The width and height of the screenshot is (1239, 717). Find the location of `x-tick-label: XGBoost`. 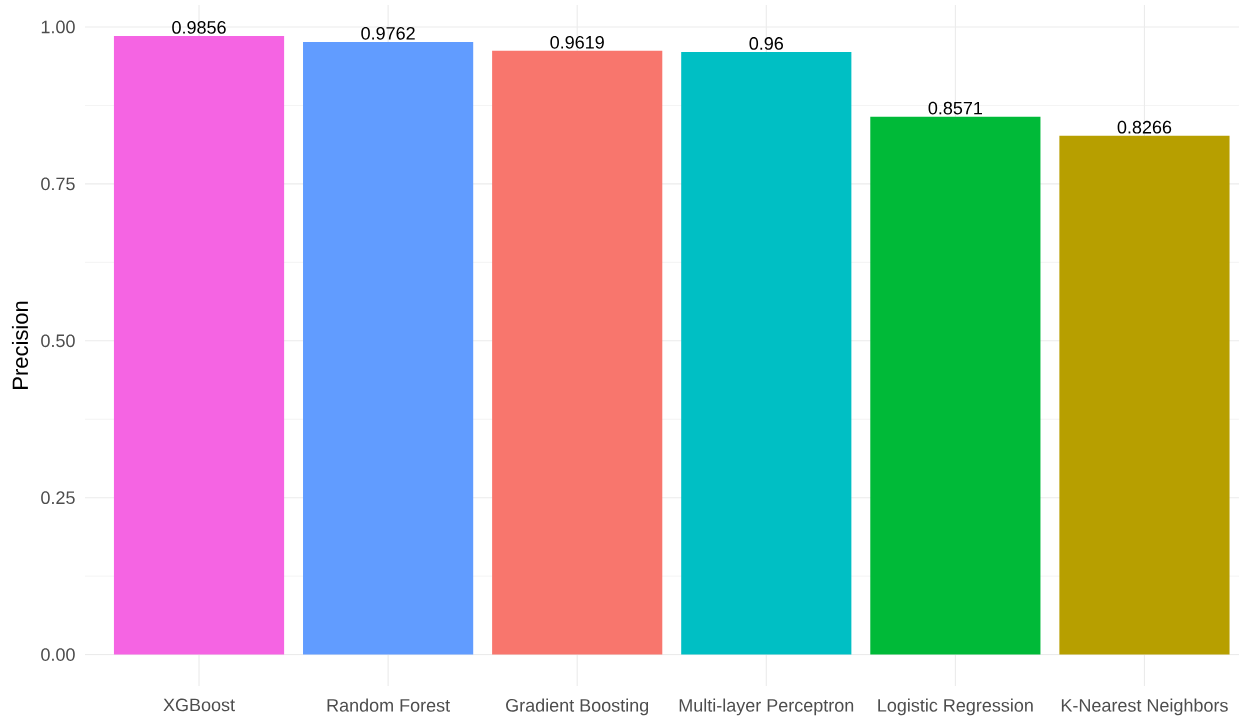

x-tick-label: XGBoost is located at coordinates (199, 705).